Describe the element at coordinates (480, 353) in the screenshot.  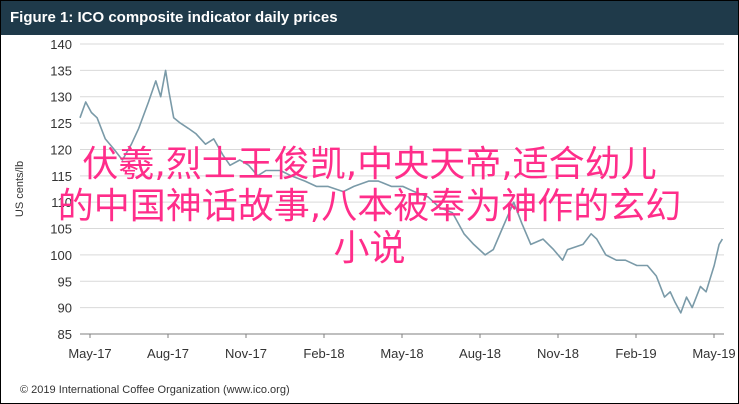
I see `x-tick-label: Aug-18` at that location.